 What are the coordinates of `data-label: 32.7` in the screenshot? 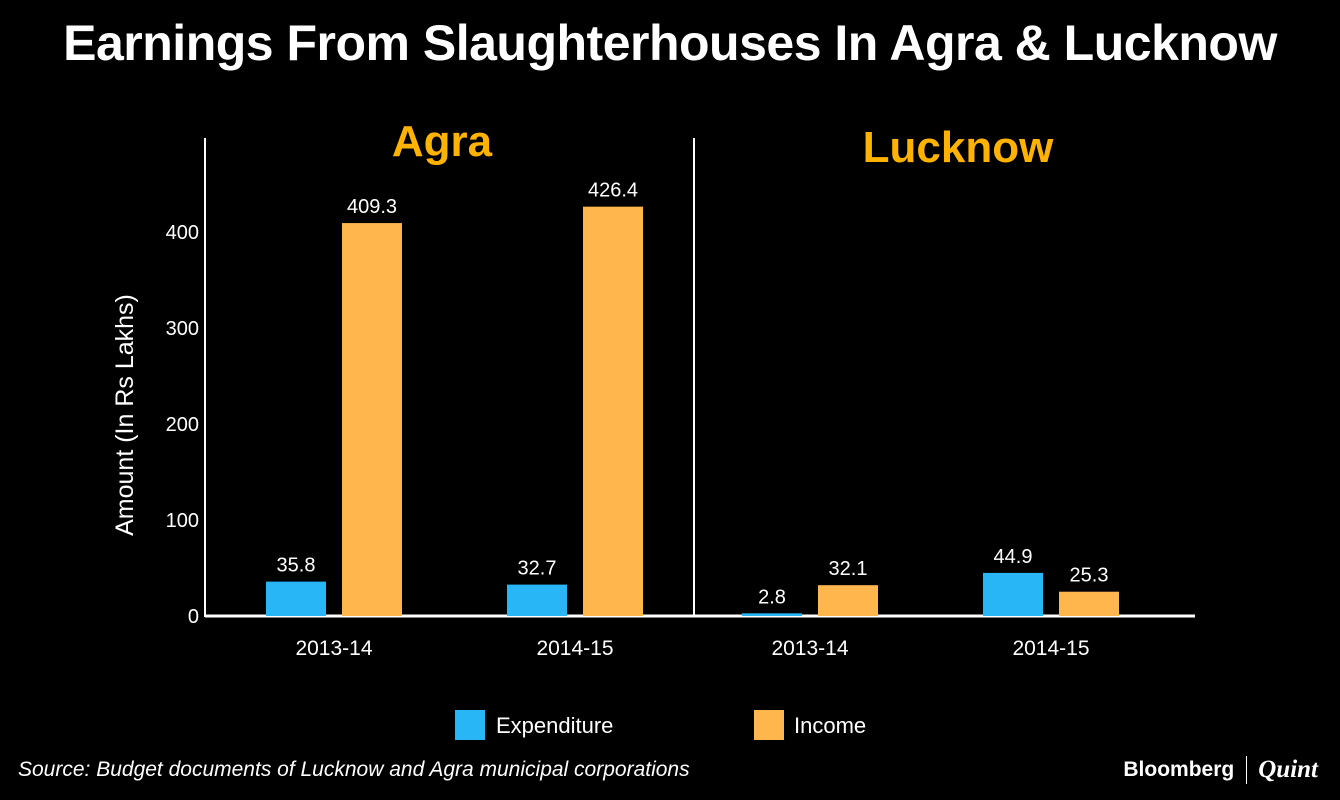 It's located at (537, 569).